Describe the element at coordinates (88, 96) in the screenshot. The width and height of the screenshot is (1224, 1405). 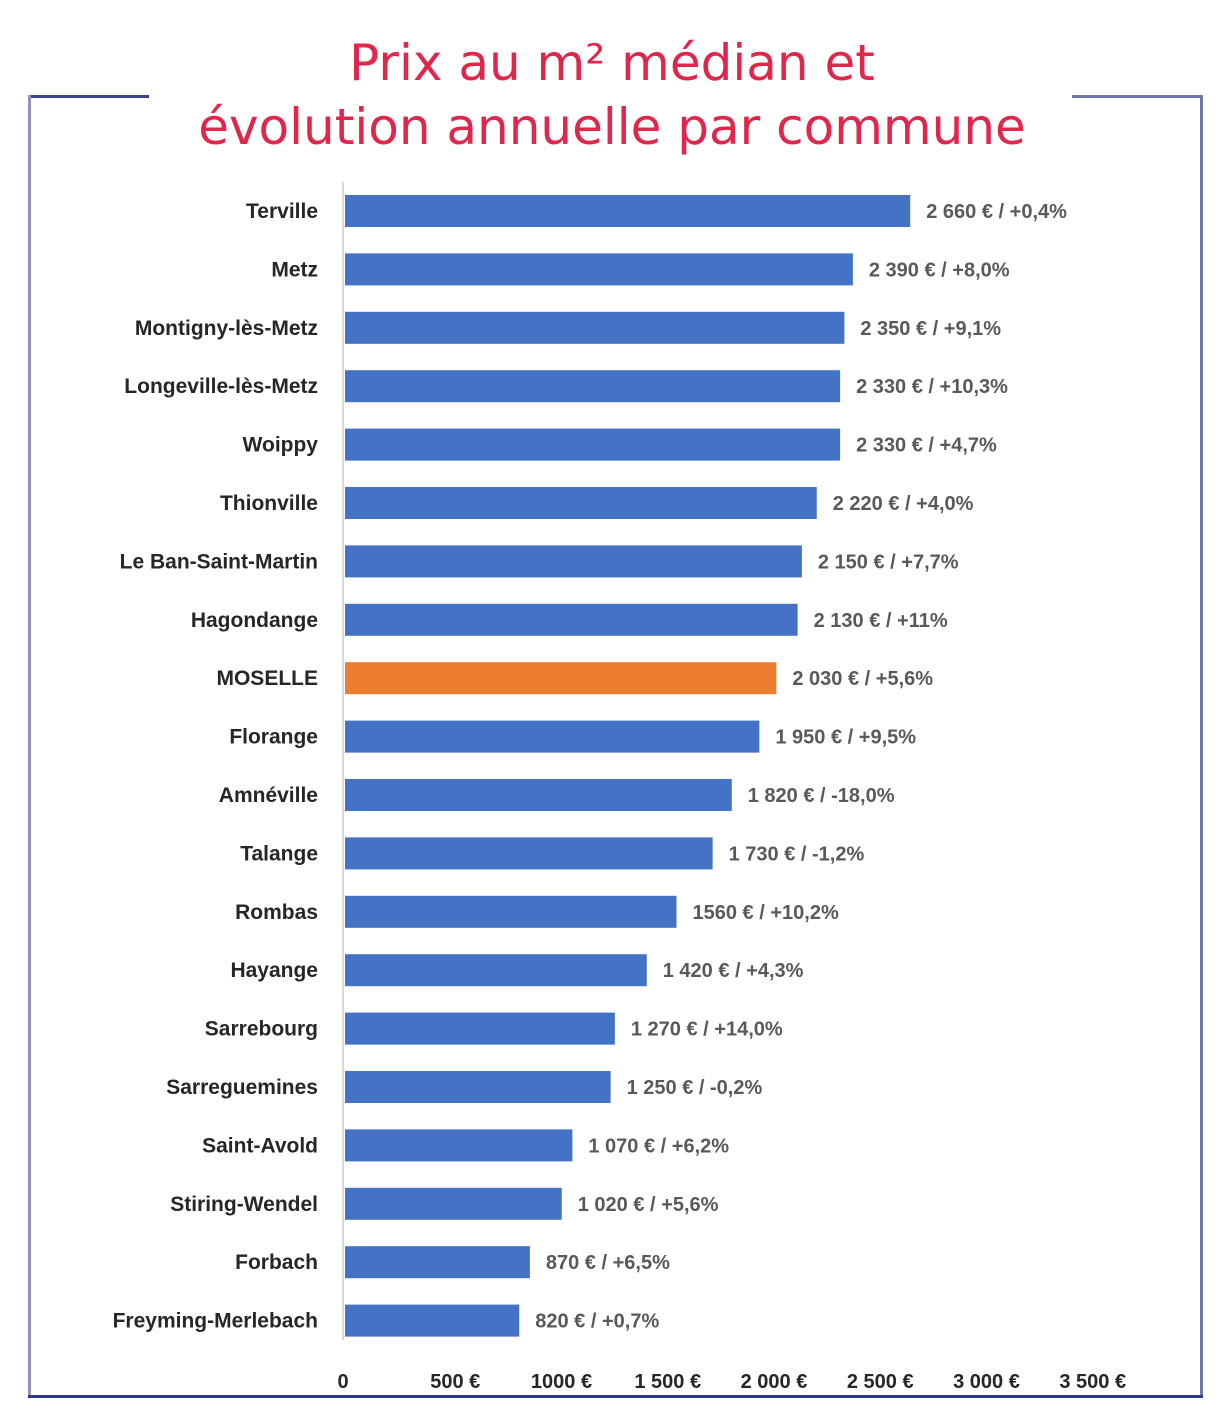
I see `frame-top-left` at that location.